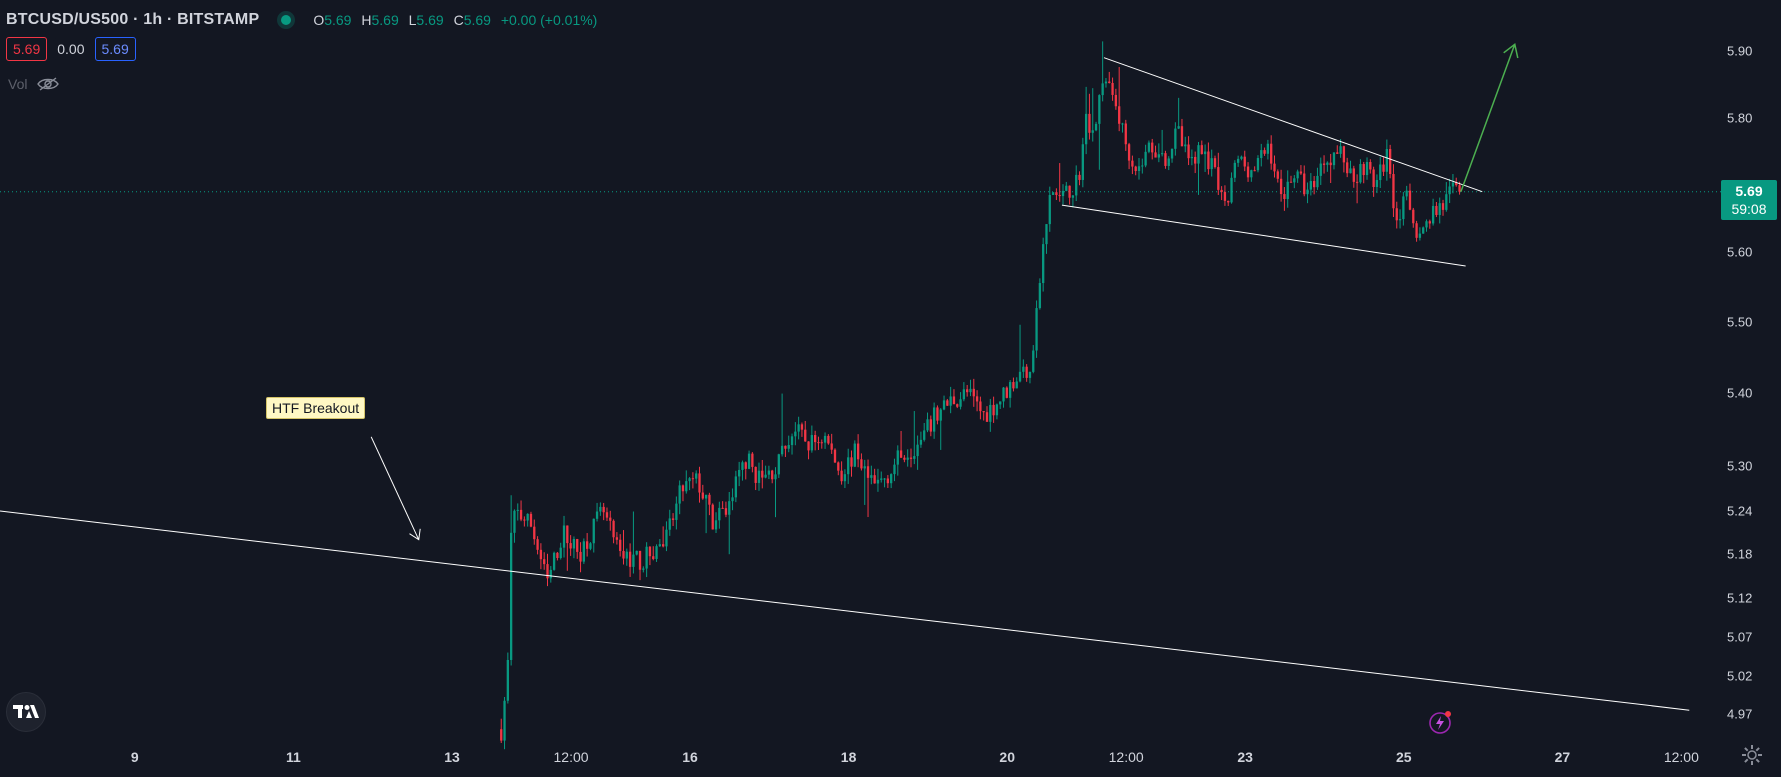 The width and height of the screenshot is (1781, 777). What do you see at coordinates (1740, 322) in the screenshot?
I see `price-tick-label: 5.50` at bounding box center [1740, 322].